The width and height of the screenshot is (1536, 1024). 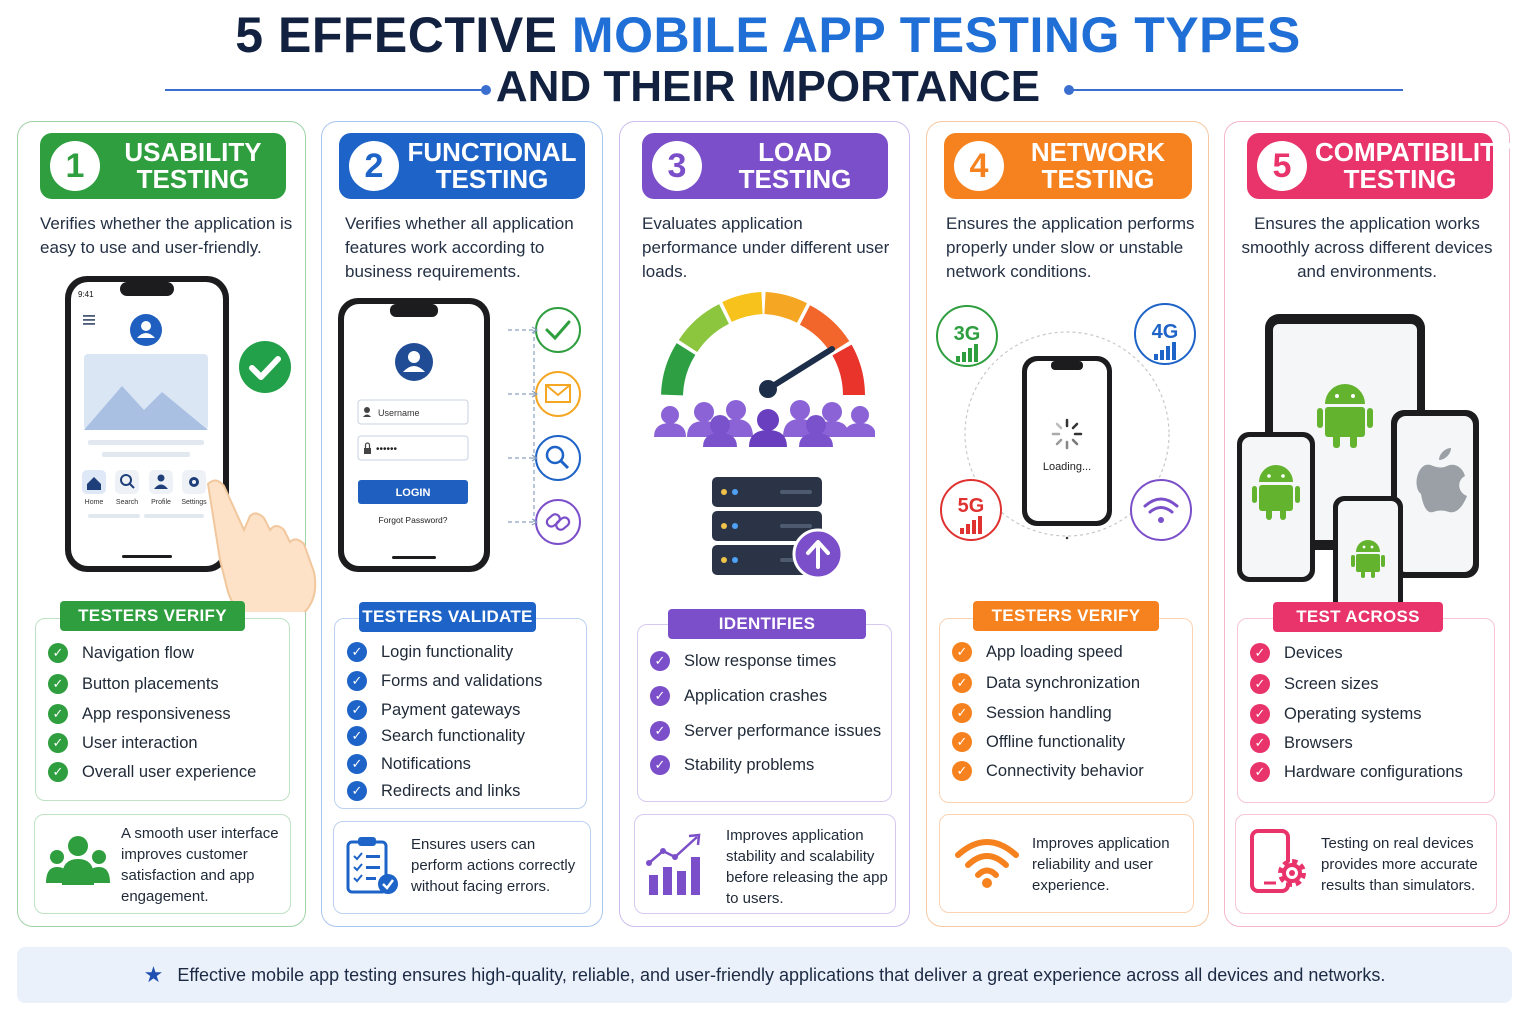 I want to click on load-illustration, so click(x=764, y=436).